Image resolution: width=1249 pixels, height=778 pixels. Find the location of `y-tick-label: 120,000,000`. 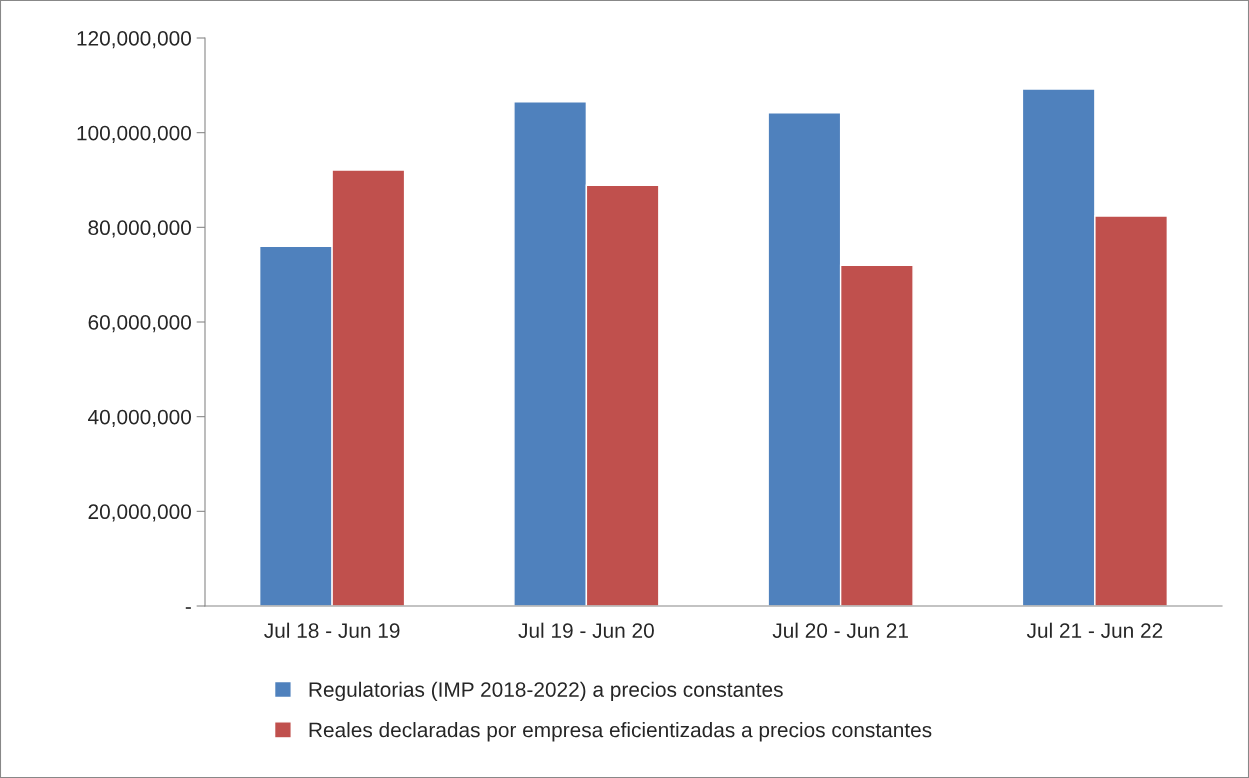

y-tick-label: 120,000,000 is located at coordinates (134, 40).